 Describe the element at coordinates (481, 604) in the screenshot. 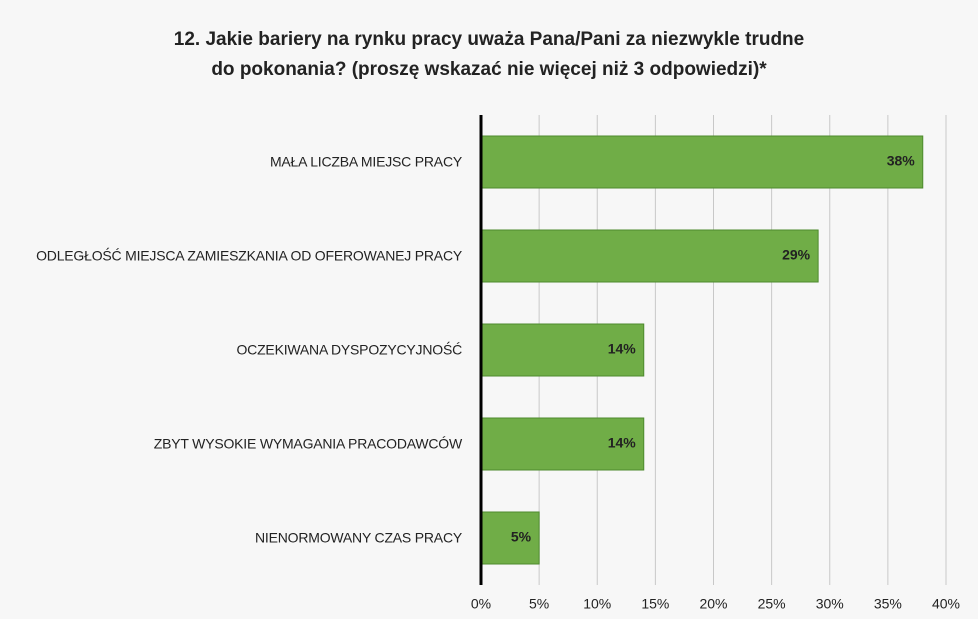

I see `x-tick-label: 0%` at that location.